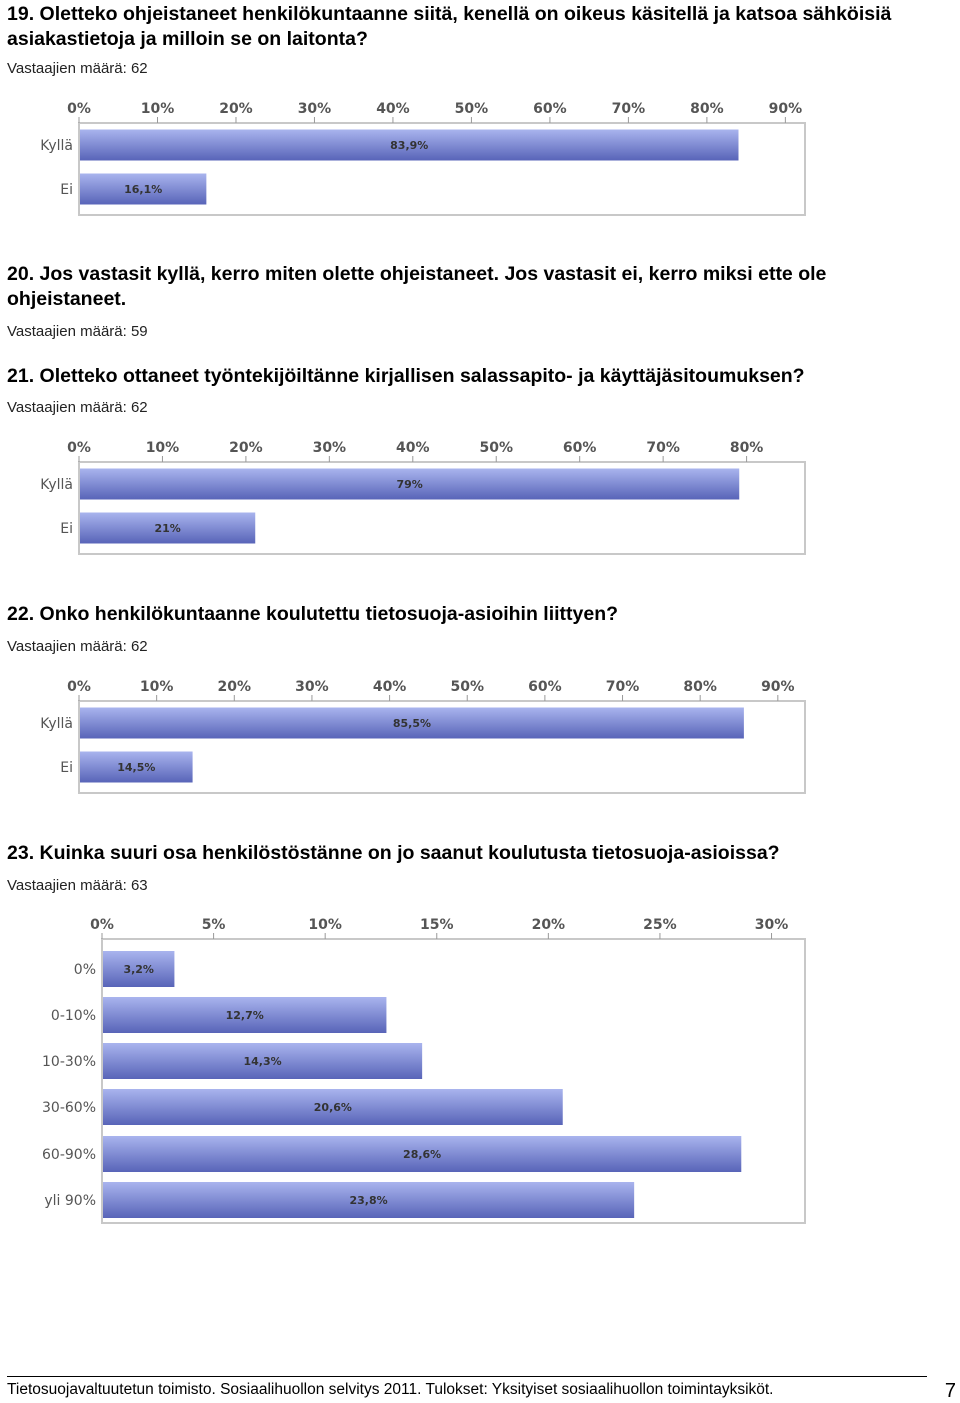 The width and height of the screenshot is (960, 1403). What do you see at coordinates (77, 885) in the screenshot?
I see `question-23-respondent-count: Vastaajien määrä: 63` at bounding box center [77, 885].